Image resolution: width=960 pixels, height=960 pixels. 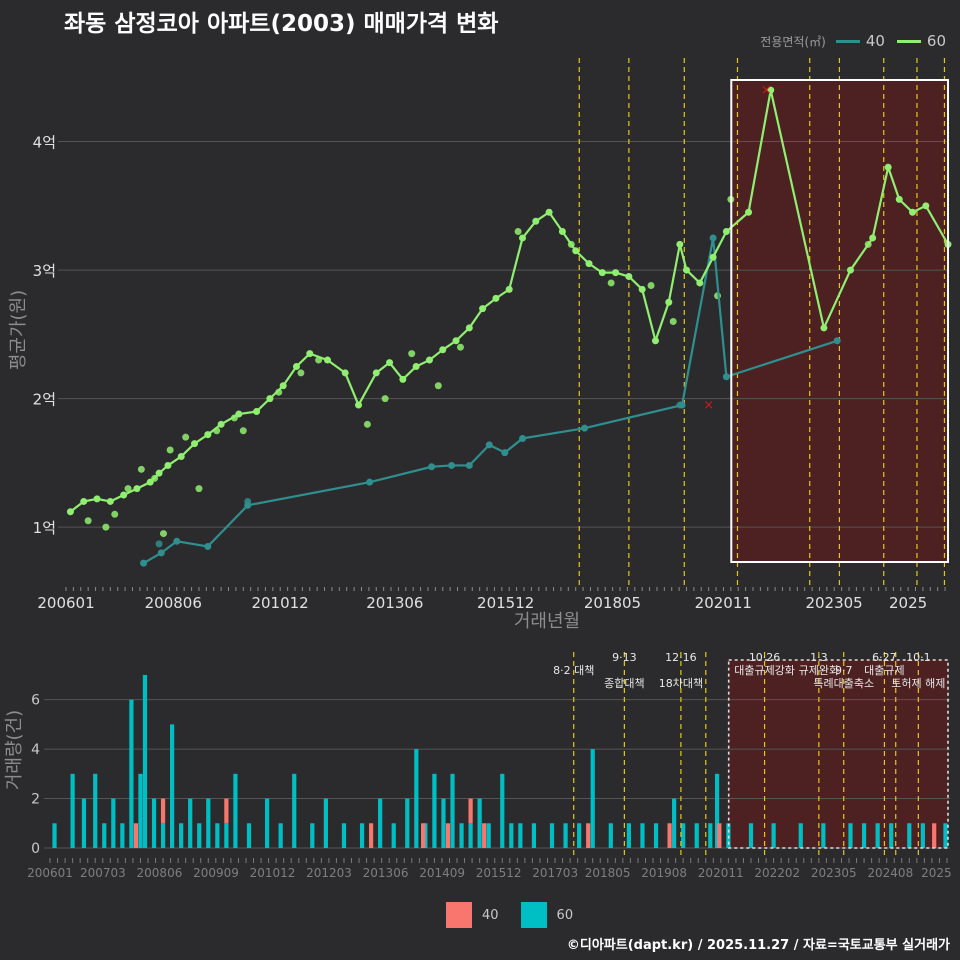 I want to click on bar-highlight-frame, so click(x=838, y=754).